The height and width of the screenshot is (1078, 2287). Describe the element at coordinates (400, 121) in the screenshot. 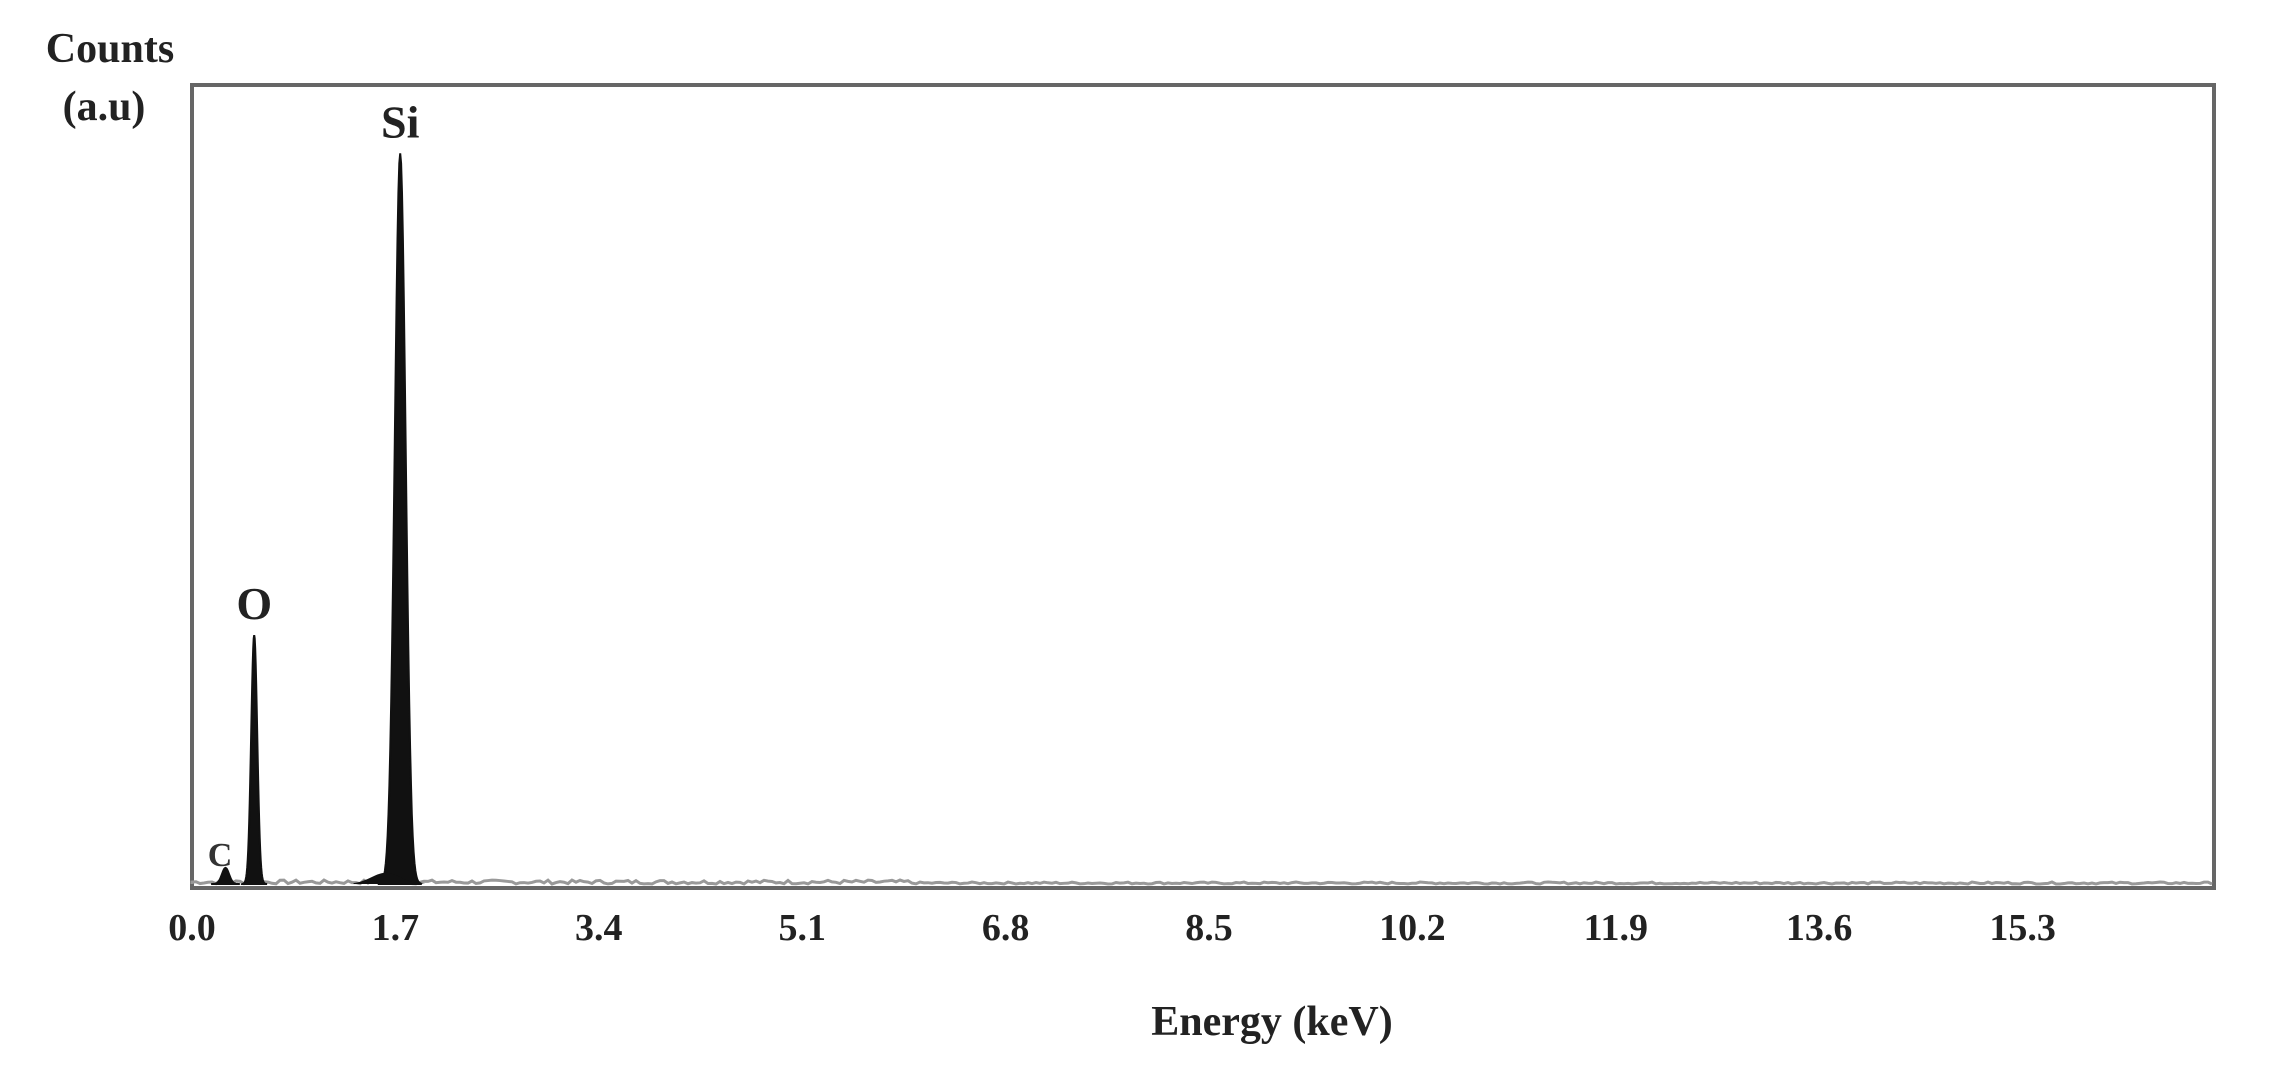

I see `peak-label-si: Si` at that location.